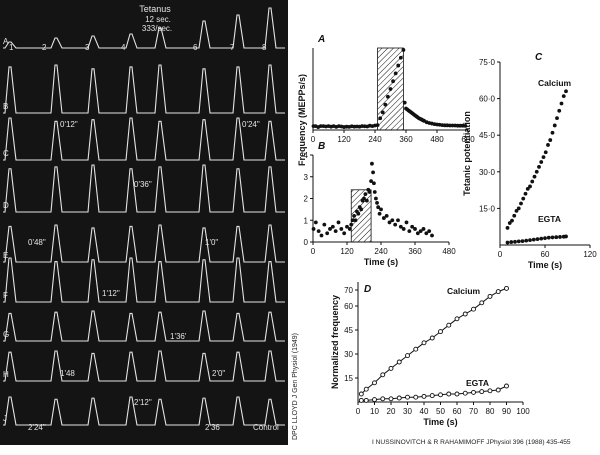  What do you see at coordinates (335, 342) in the screenshot?
I see `y-axis-label: Normalized frequency` at bounding box center [335, 342].